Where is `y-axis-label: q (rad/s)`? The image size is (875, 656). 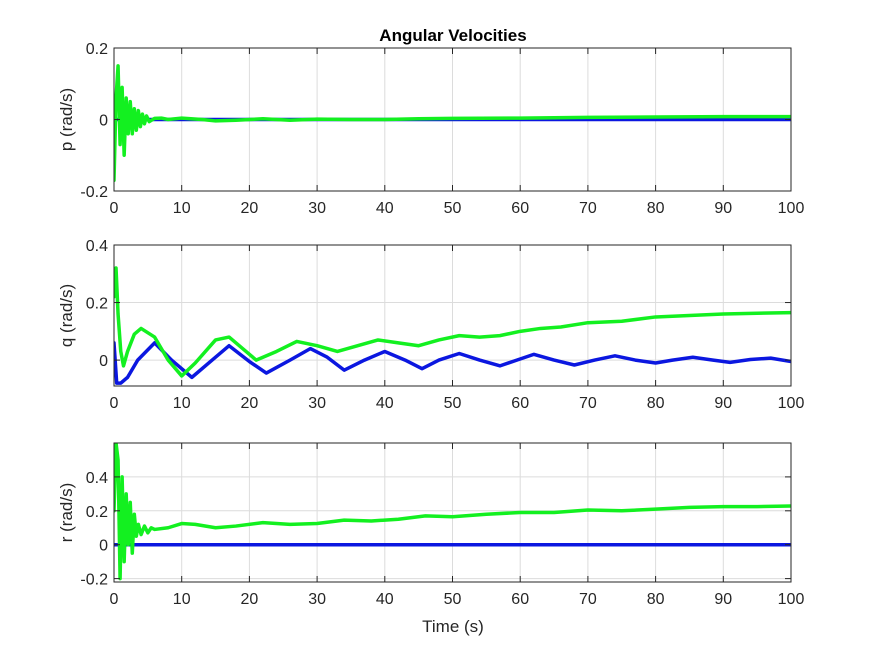 y-axis-label: q (rad/s) is located at coordinates (66, 315).